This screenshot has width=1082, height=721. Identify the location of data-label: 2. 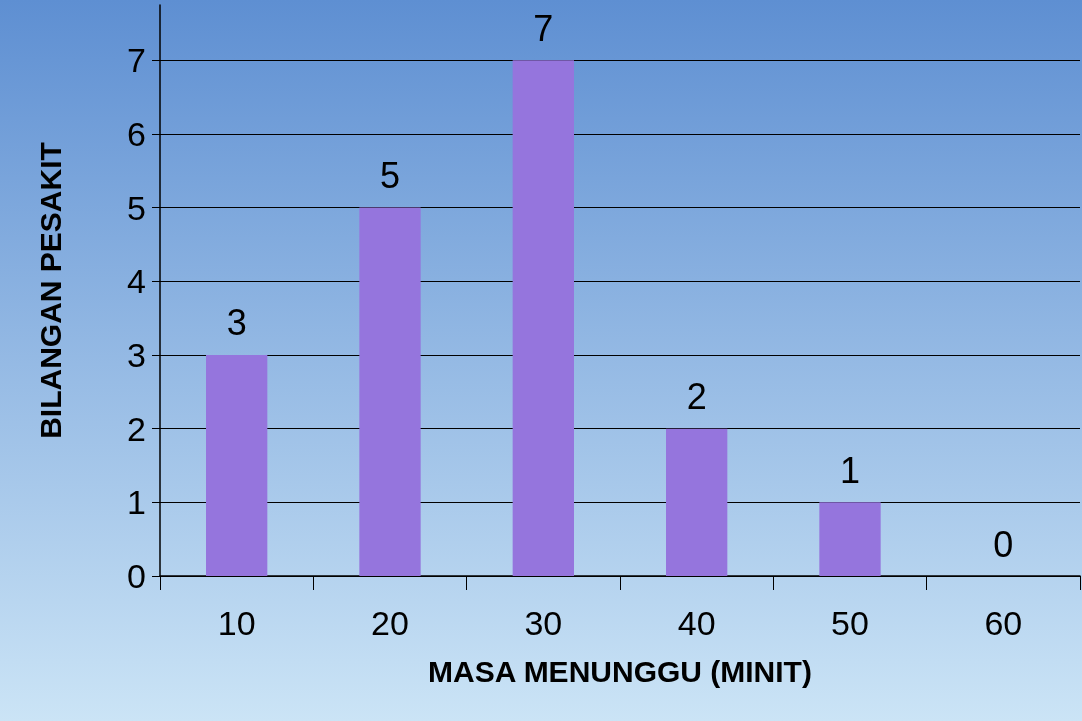
(696, 397).